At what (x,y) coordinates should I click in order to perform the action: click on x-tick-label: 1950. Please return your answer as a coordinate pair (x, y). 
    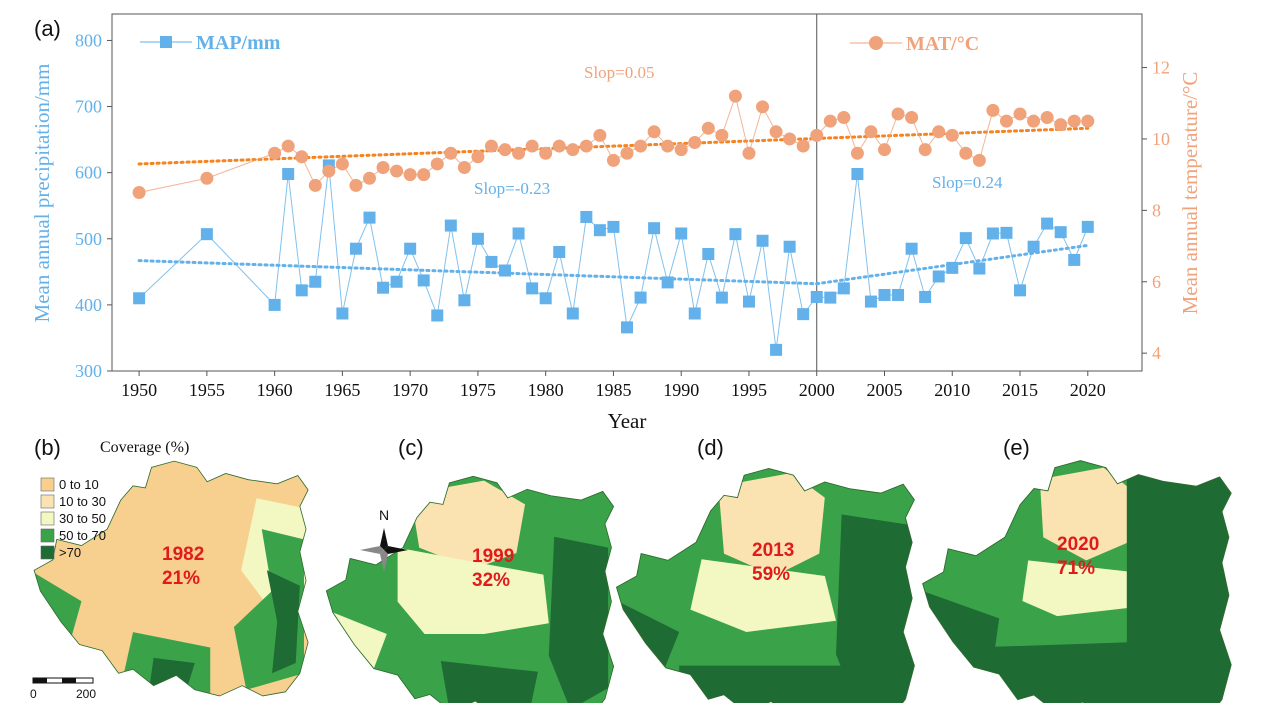
    Looking at the image, I should click on (139, 390).